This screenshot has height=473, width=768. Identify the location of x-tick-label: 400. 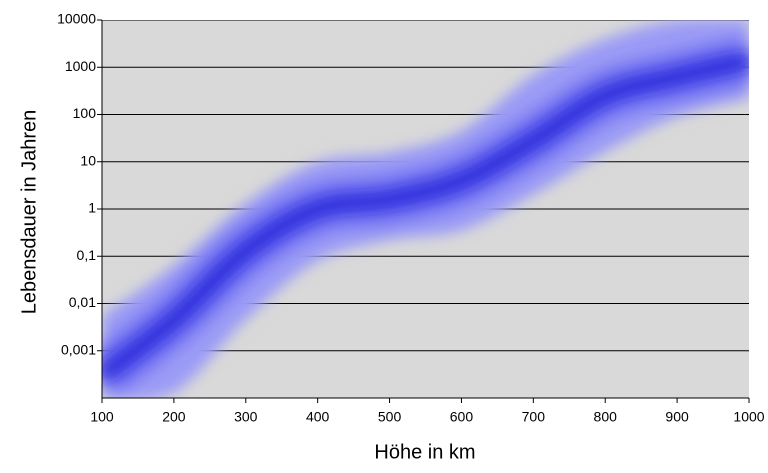
(318, 417).